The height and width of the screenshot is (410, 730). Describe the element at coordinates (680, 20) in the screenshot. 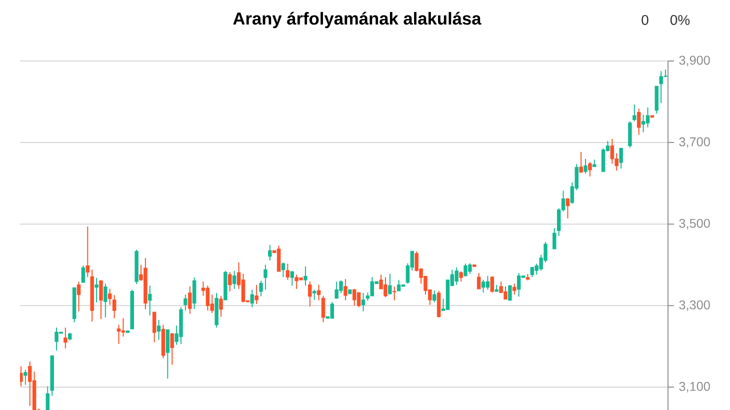

I see `text: 0%` at that location.